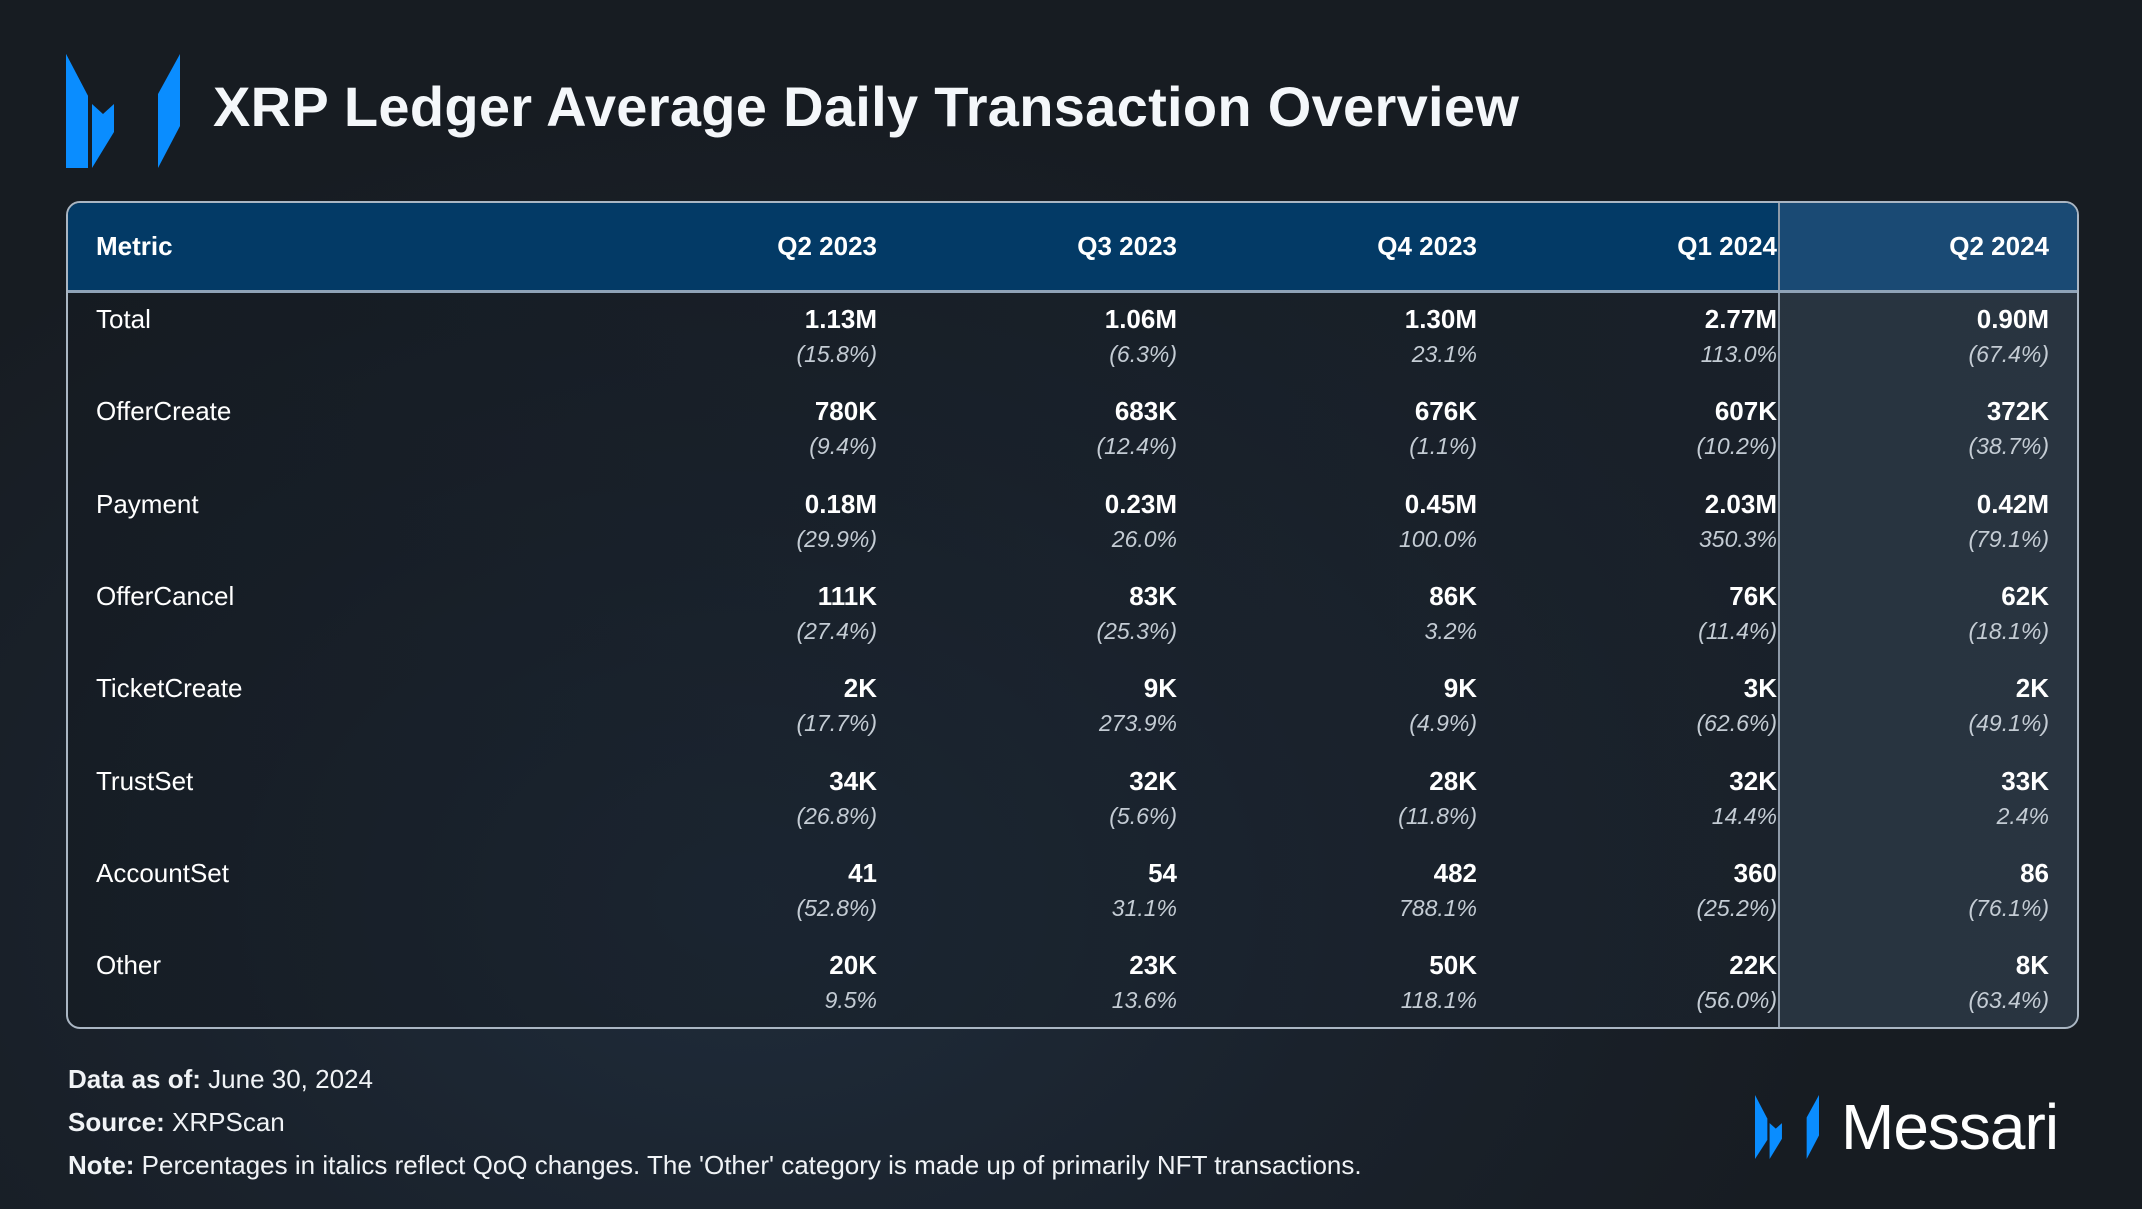  Describe the element at coordinates (1137, 723) in the screenshot. I see `cell-qoq-change: 273.9%` at that location.